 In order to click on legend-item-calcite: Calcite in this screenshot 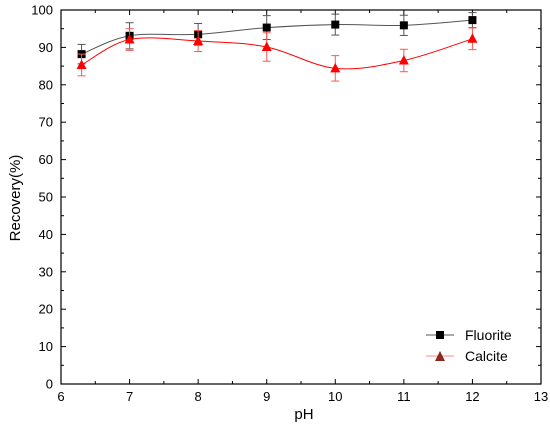, I will do `click(467, 356)`.